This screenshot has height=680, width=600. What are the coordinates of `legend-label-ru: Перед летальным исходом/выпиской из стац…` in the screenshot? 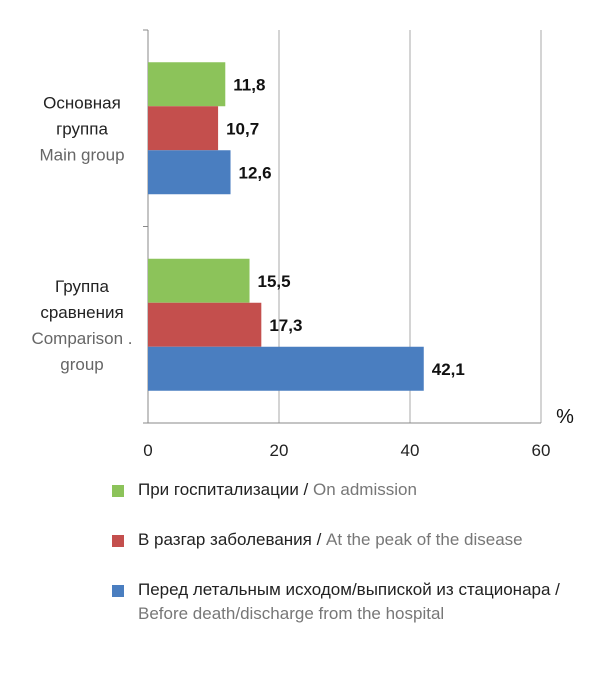 It's located at (349, 589).